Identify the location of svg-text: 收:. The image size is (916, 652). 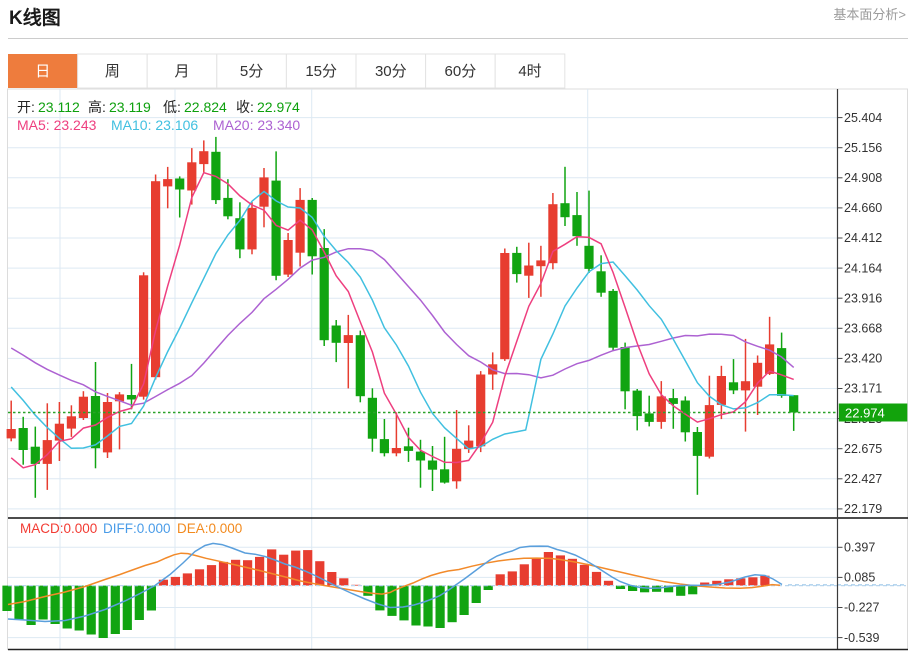
(245, 107).